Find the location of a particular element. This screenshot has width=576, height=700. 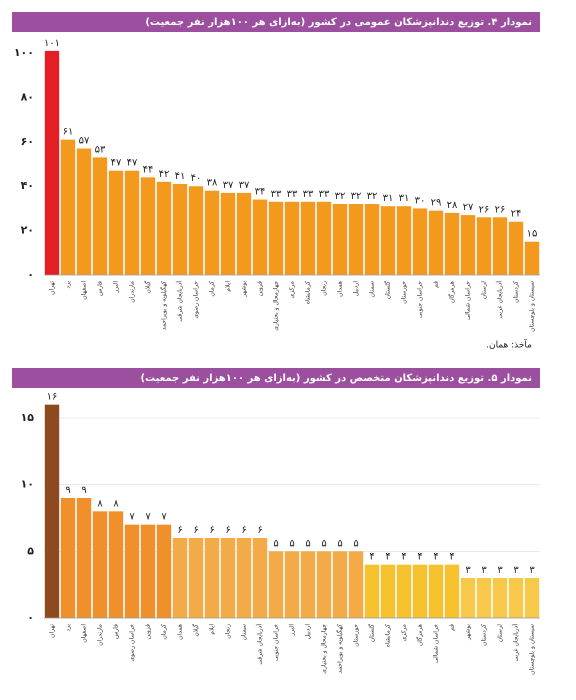

value-label: ۴۱ is located at coordinates (180, 176).